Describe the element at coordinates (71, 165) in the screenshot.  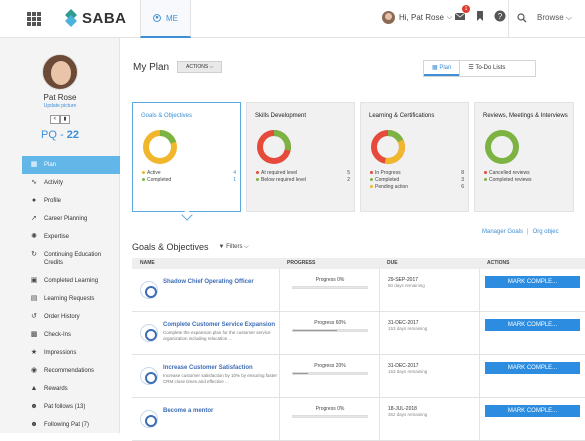
I see `sidebar-item-plan: ▦ Plan` at that location.